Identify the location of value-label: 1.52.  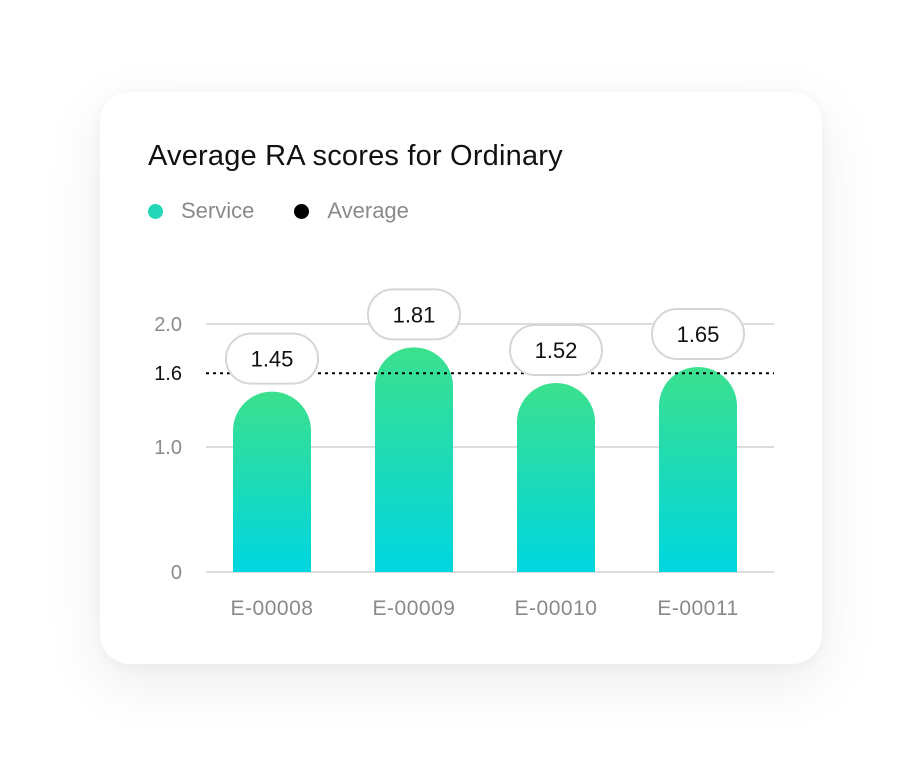
(556, 350).